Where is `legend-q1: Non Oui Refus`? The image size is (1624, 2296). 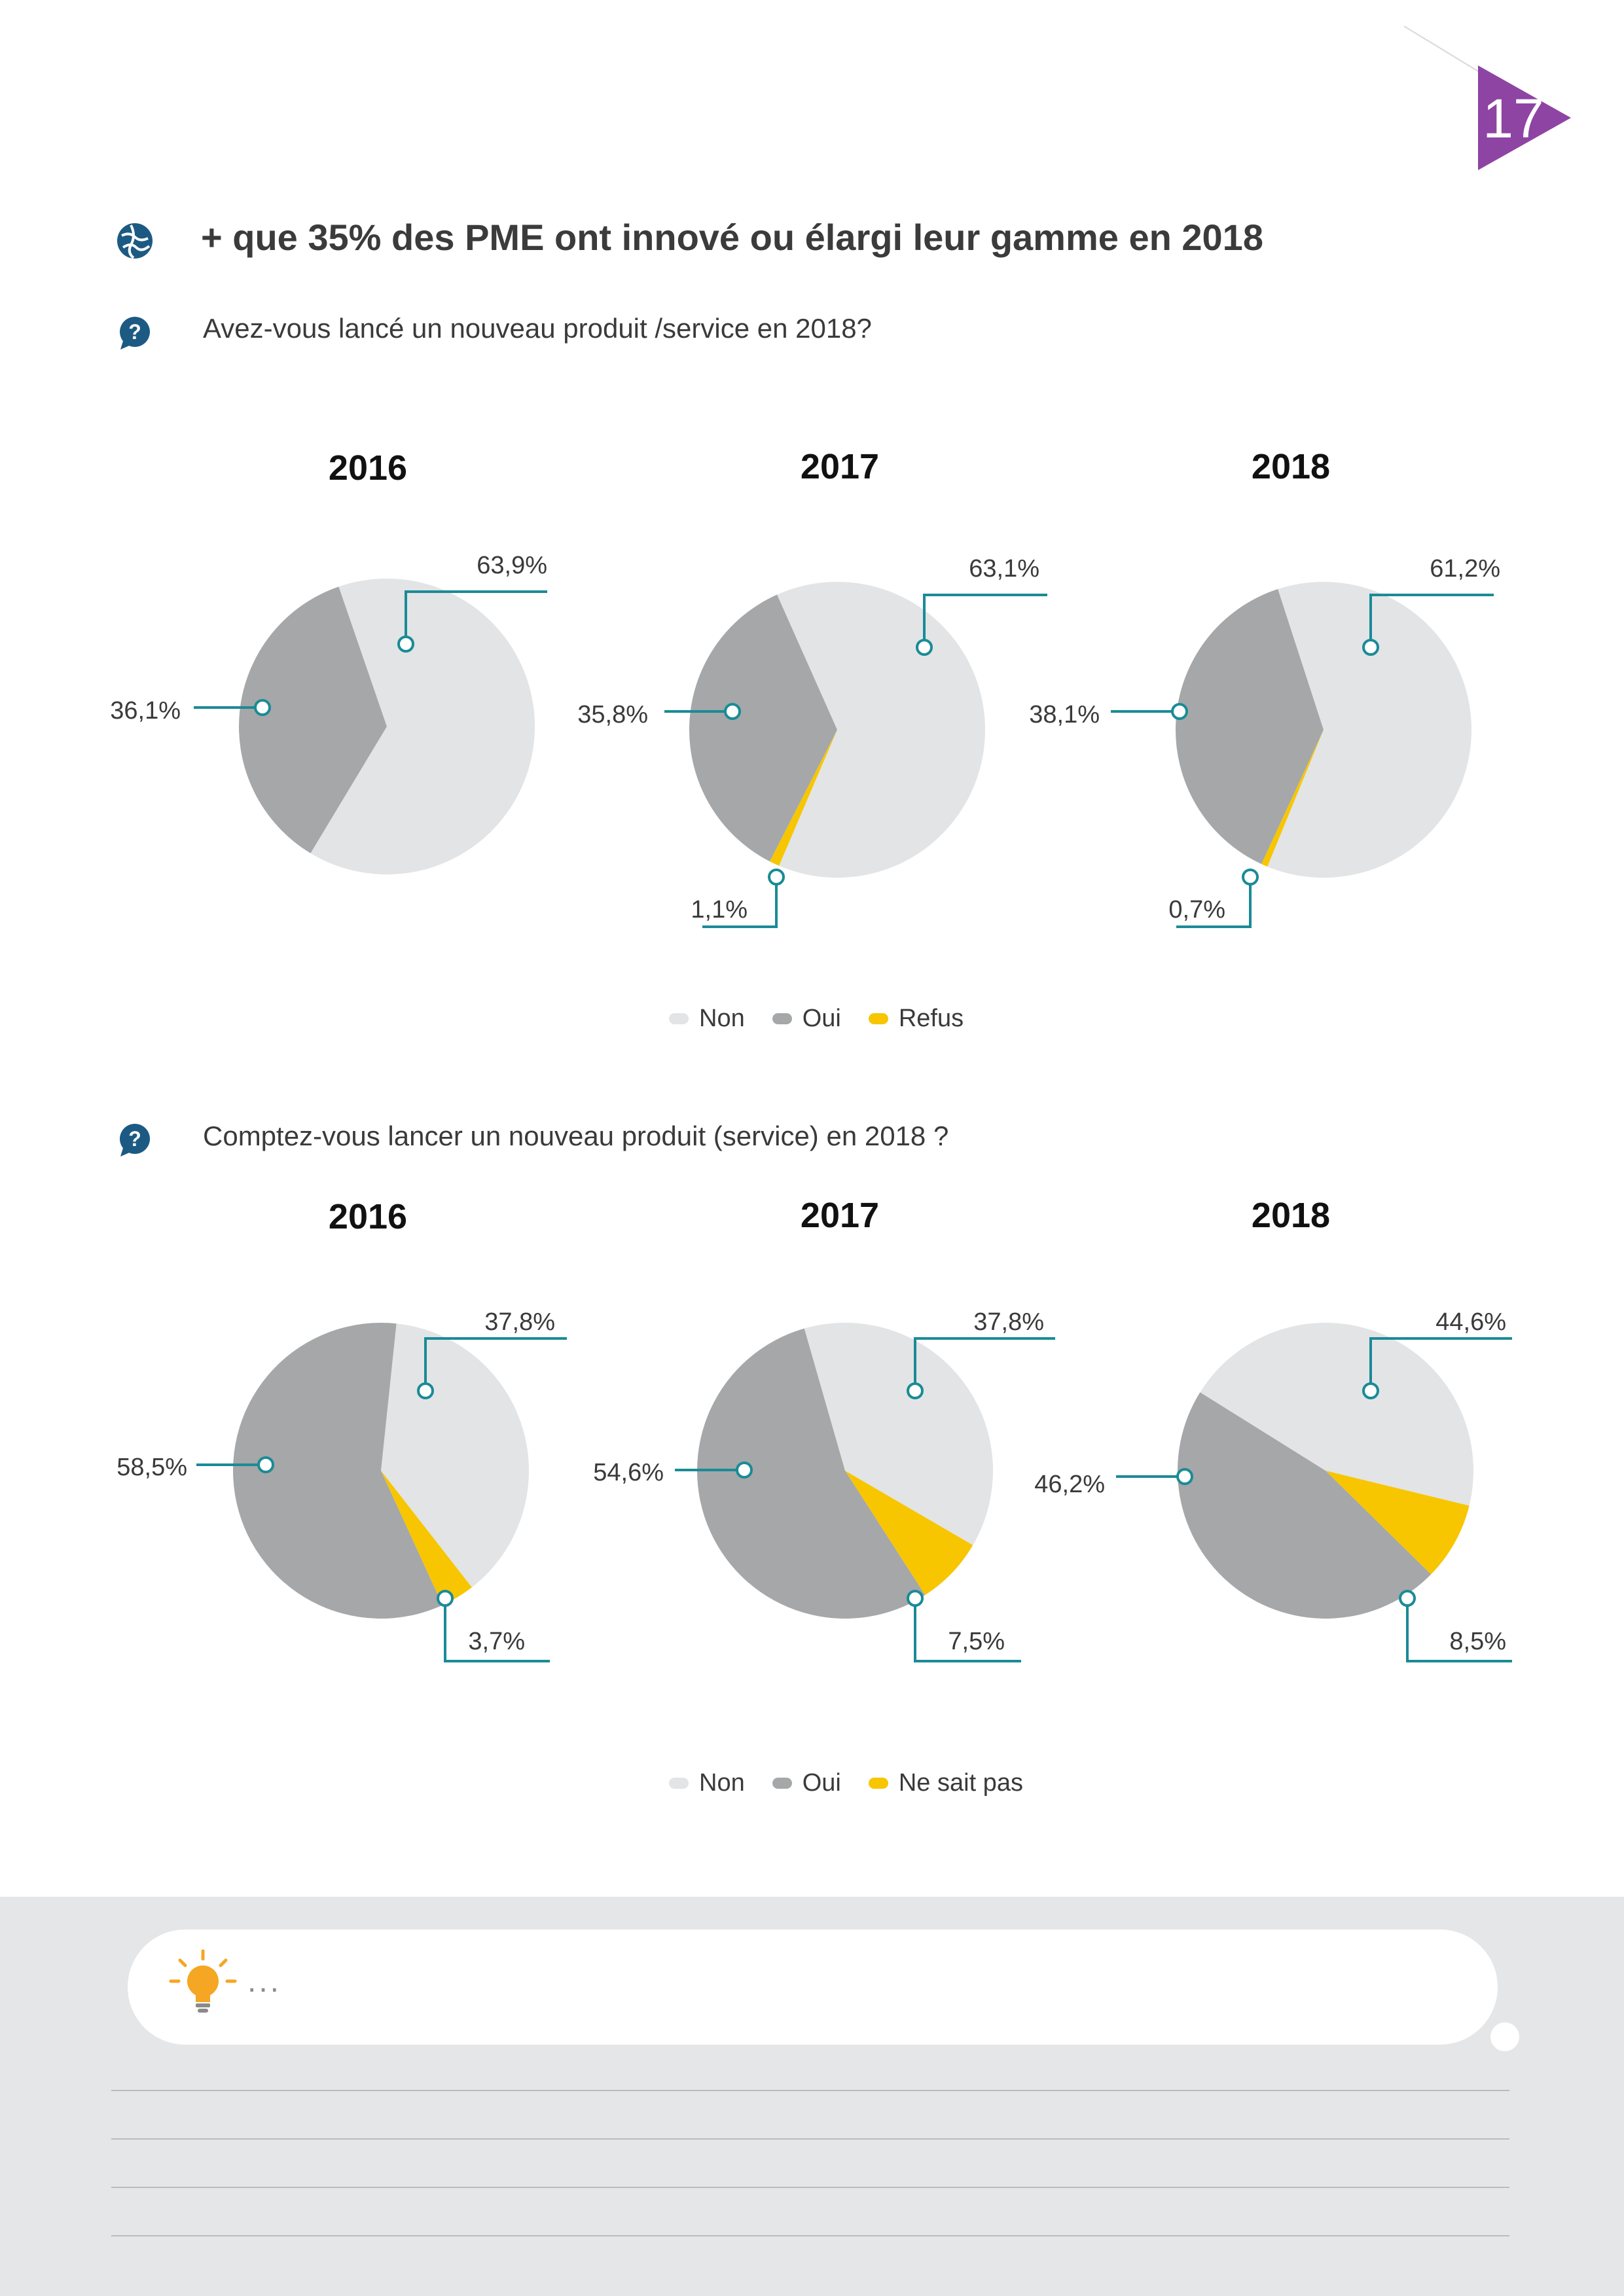
legend-q1: Non Oui Refus is located at coordinates (830, 1019).